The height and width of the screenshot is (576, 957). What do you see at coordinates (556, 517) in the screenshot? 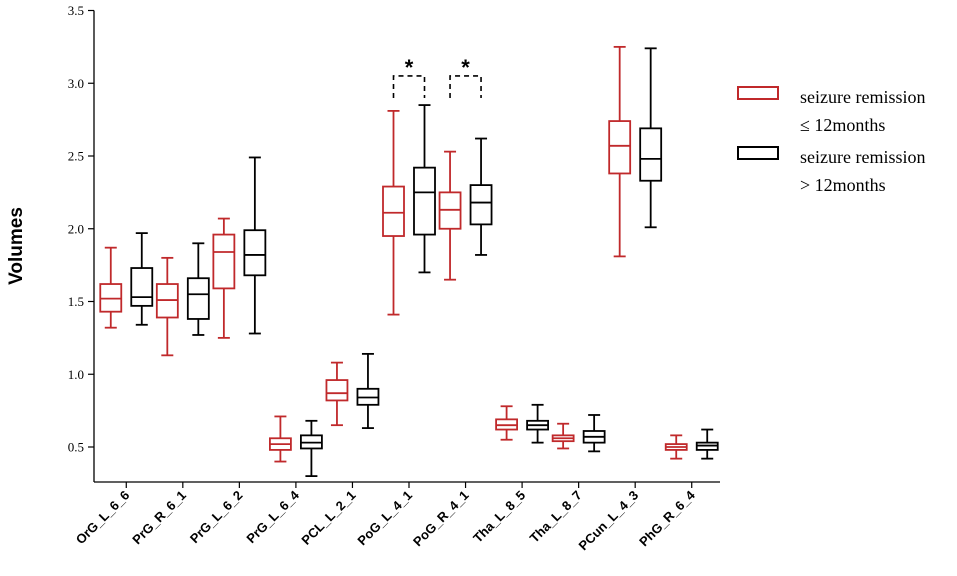
I see `x-tick-label: Tha_L_8_7` at bounding box center [556, 517].